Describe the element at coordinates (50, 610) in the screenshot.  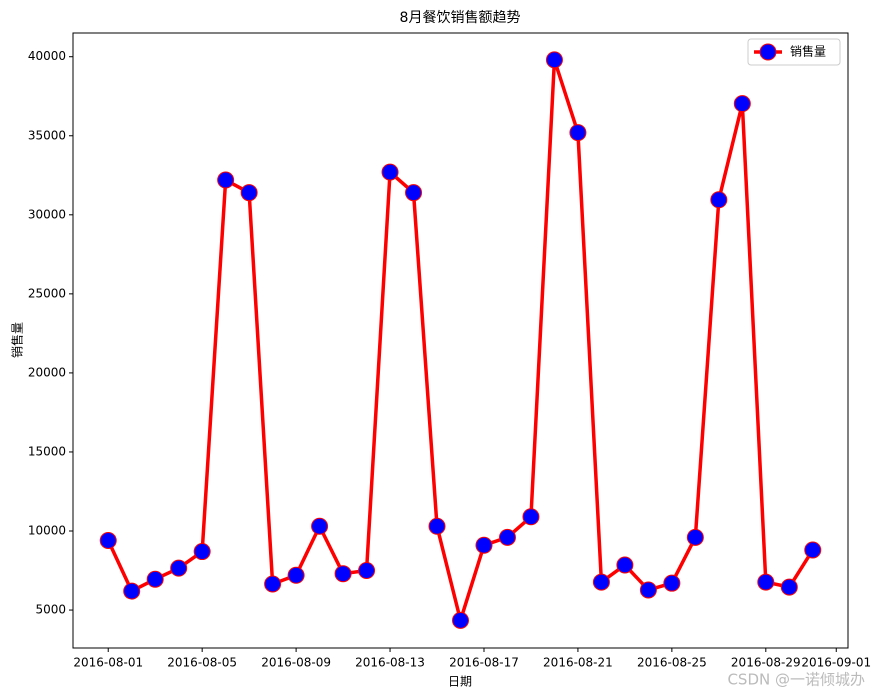
I see `y-tick-label: 5000` at that location.